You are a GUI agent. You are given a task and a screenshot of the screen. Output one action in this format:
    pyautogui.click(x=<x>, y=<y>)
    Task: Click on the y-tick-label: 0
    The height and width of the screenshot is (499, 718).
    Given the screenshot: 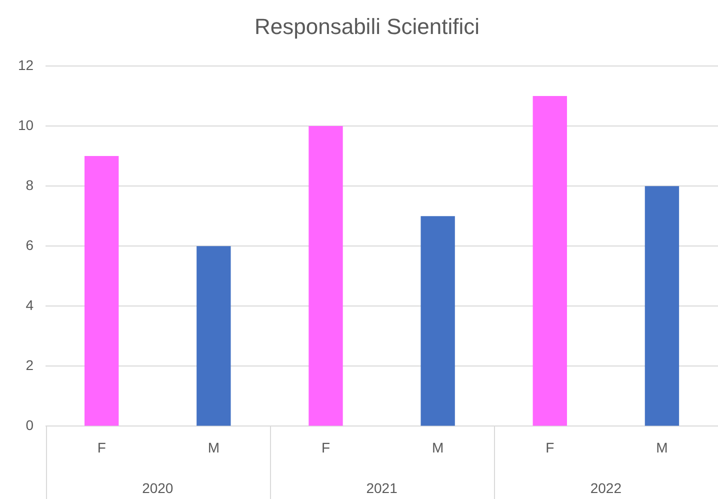 What is the action you would take?
    pyautogui.click(x=30, y=425)
    